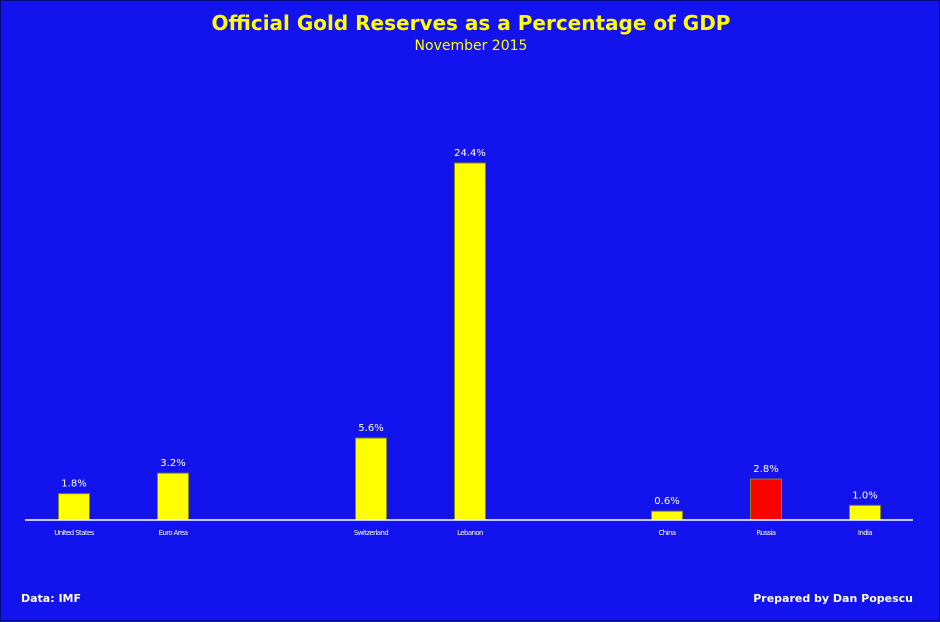 The image size is (940, 622). What do you see at coordinates (471, 46) in the screenshot?
I see `chart-subtitle: November 2015` at bounding box center [471, 46].